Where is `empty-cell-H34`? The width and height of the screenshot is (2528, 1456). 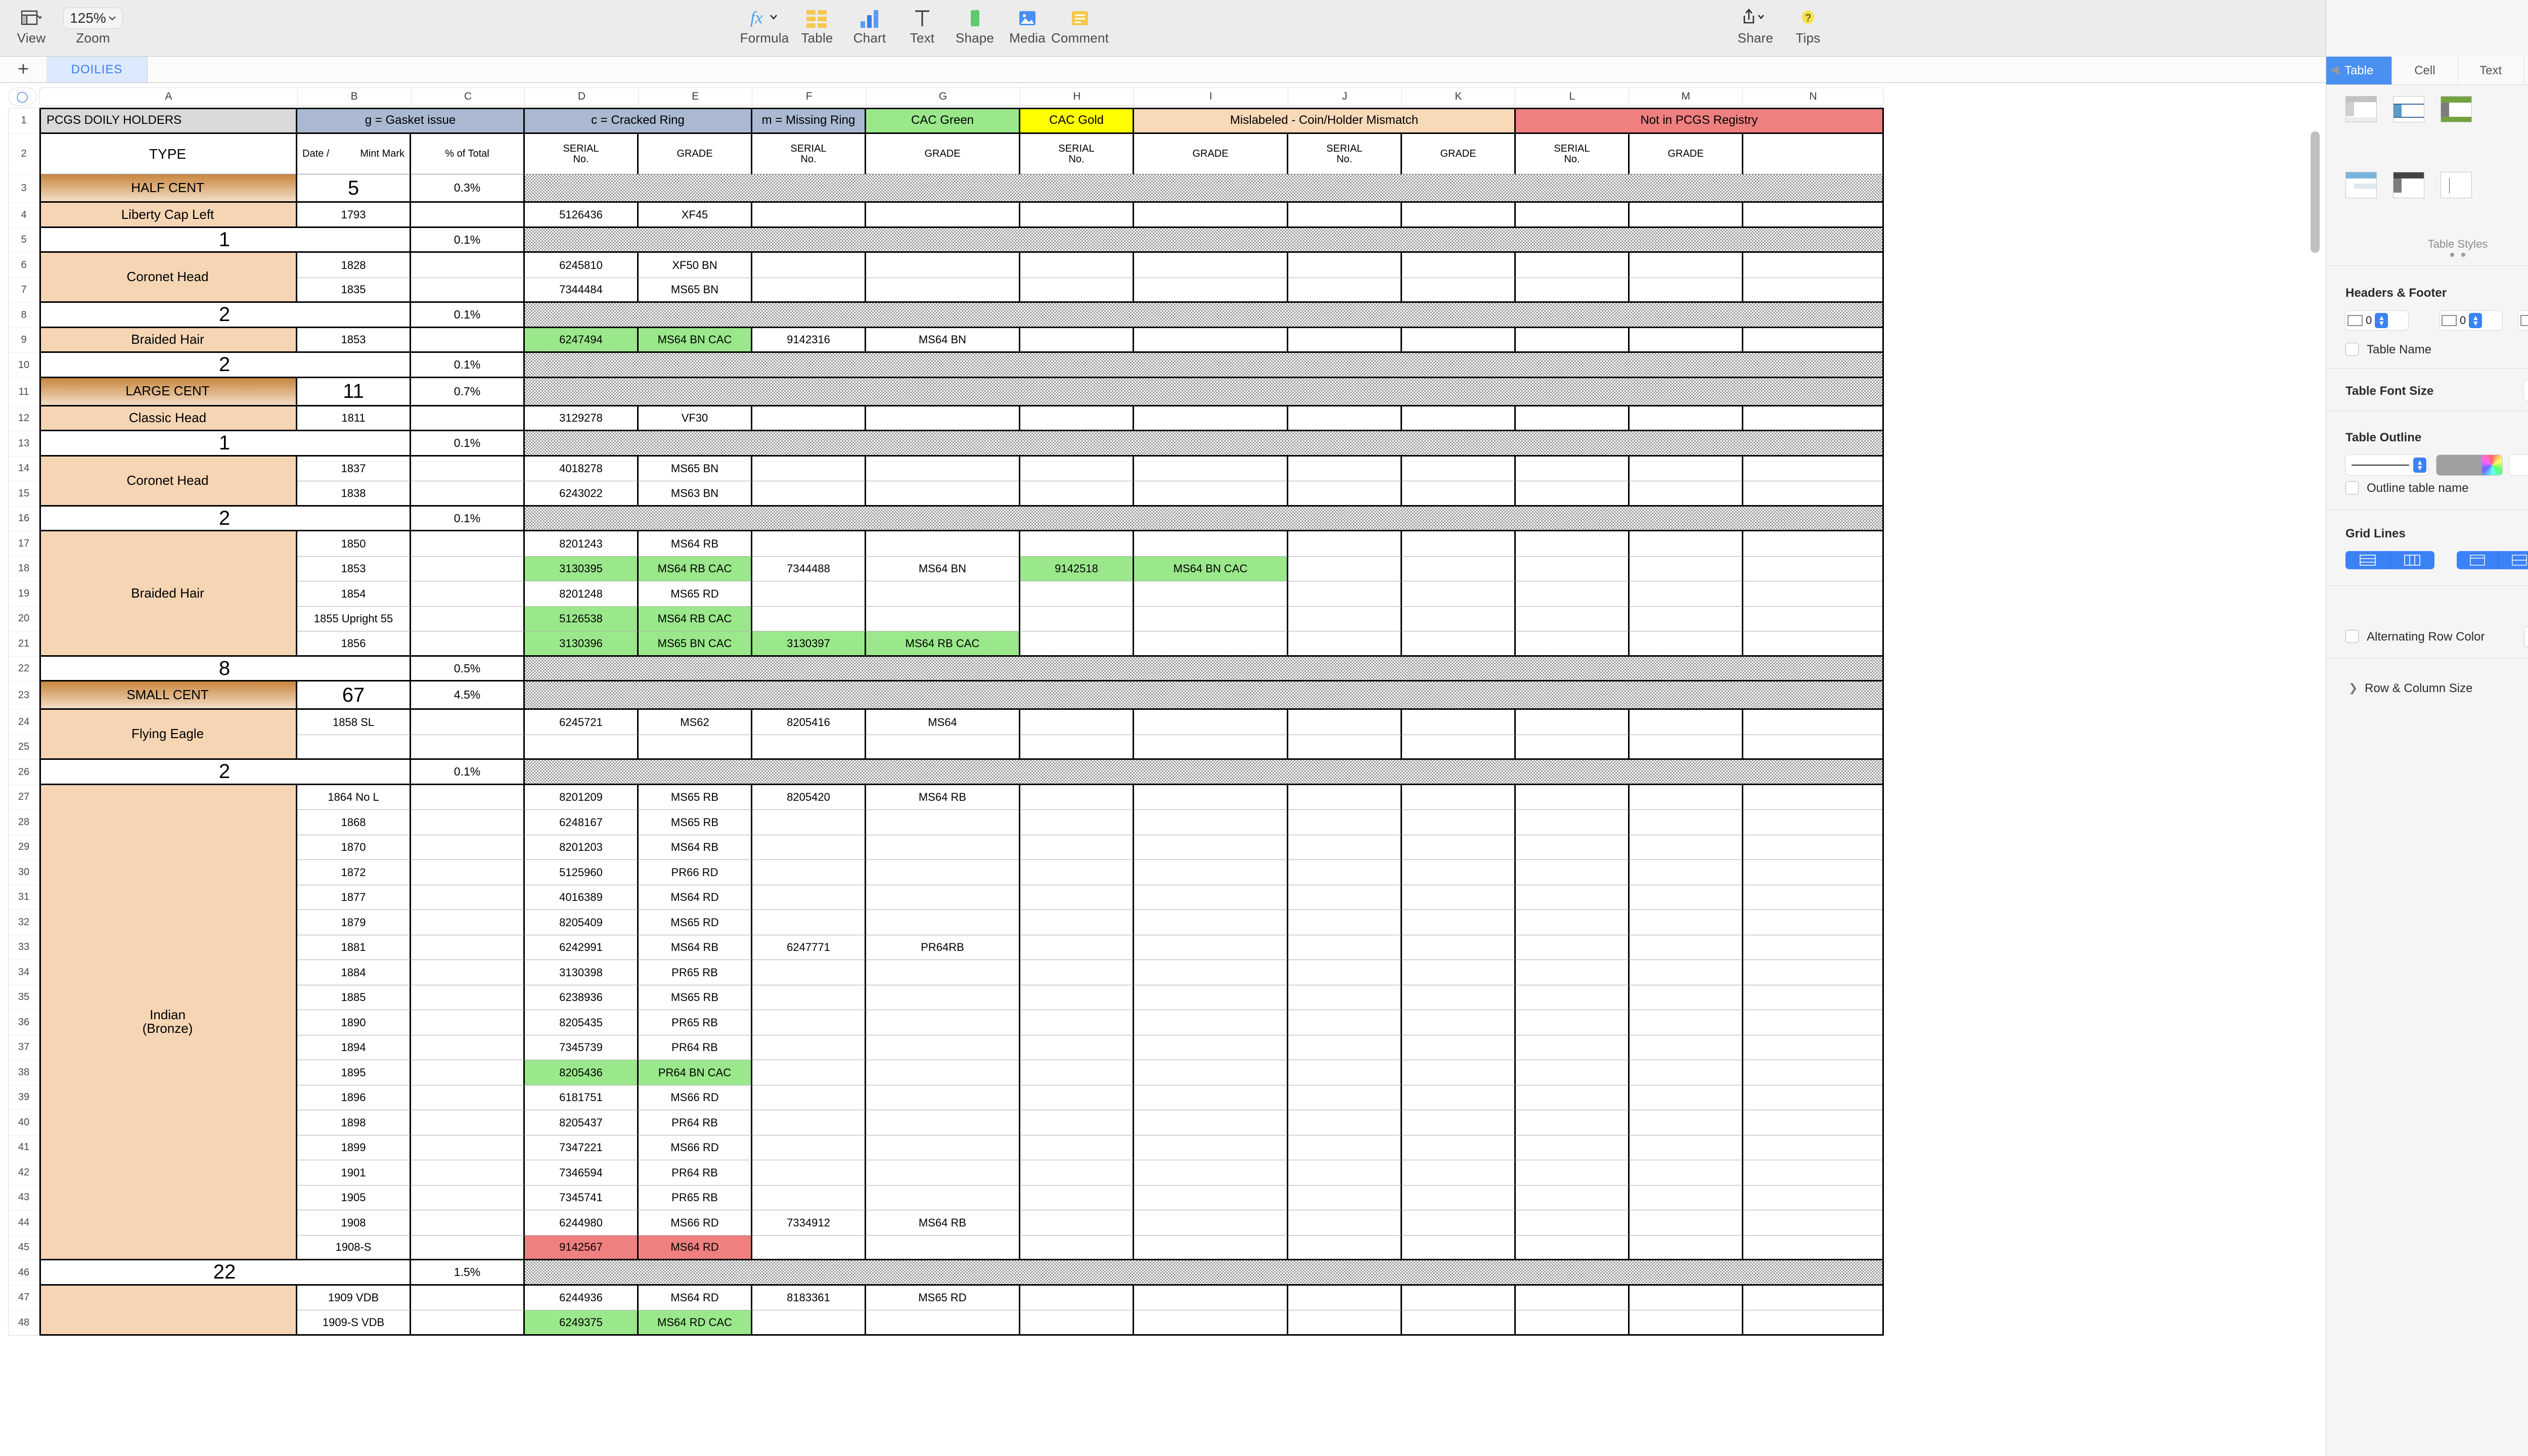
empty-cell-H34 is located at coordinates (1077, 972).